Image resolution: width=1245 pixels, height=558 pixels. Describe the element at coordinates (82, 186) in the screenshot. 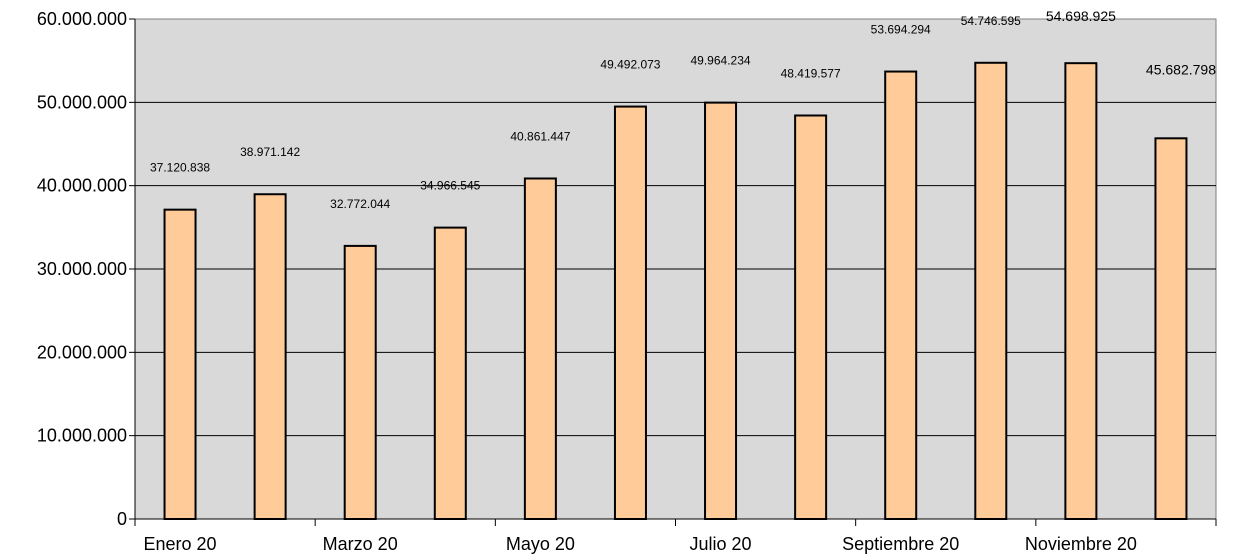

I see `y-tick-label: 40.000.000` at that location.